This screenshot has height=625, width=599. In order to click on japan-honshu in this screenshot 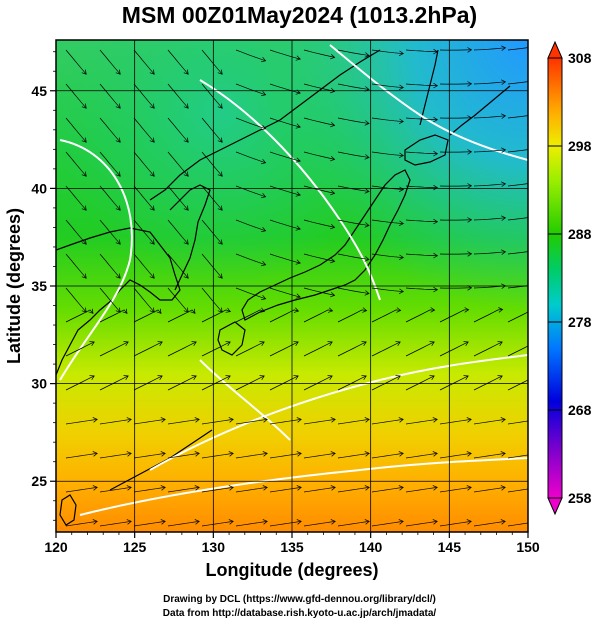, I will do `click(326, 245)`.